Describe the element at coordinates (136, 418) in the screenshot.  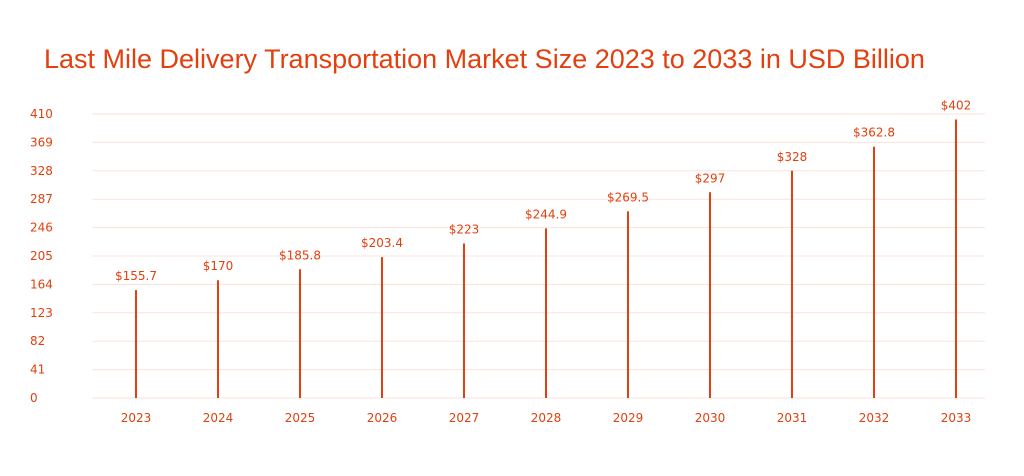
I see `x-tick-label: 2023` at that location.